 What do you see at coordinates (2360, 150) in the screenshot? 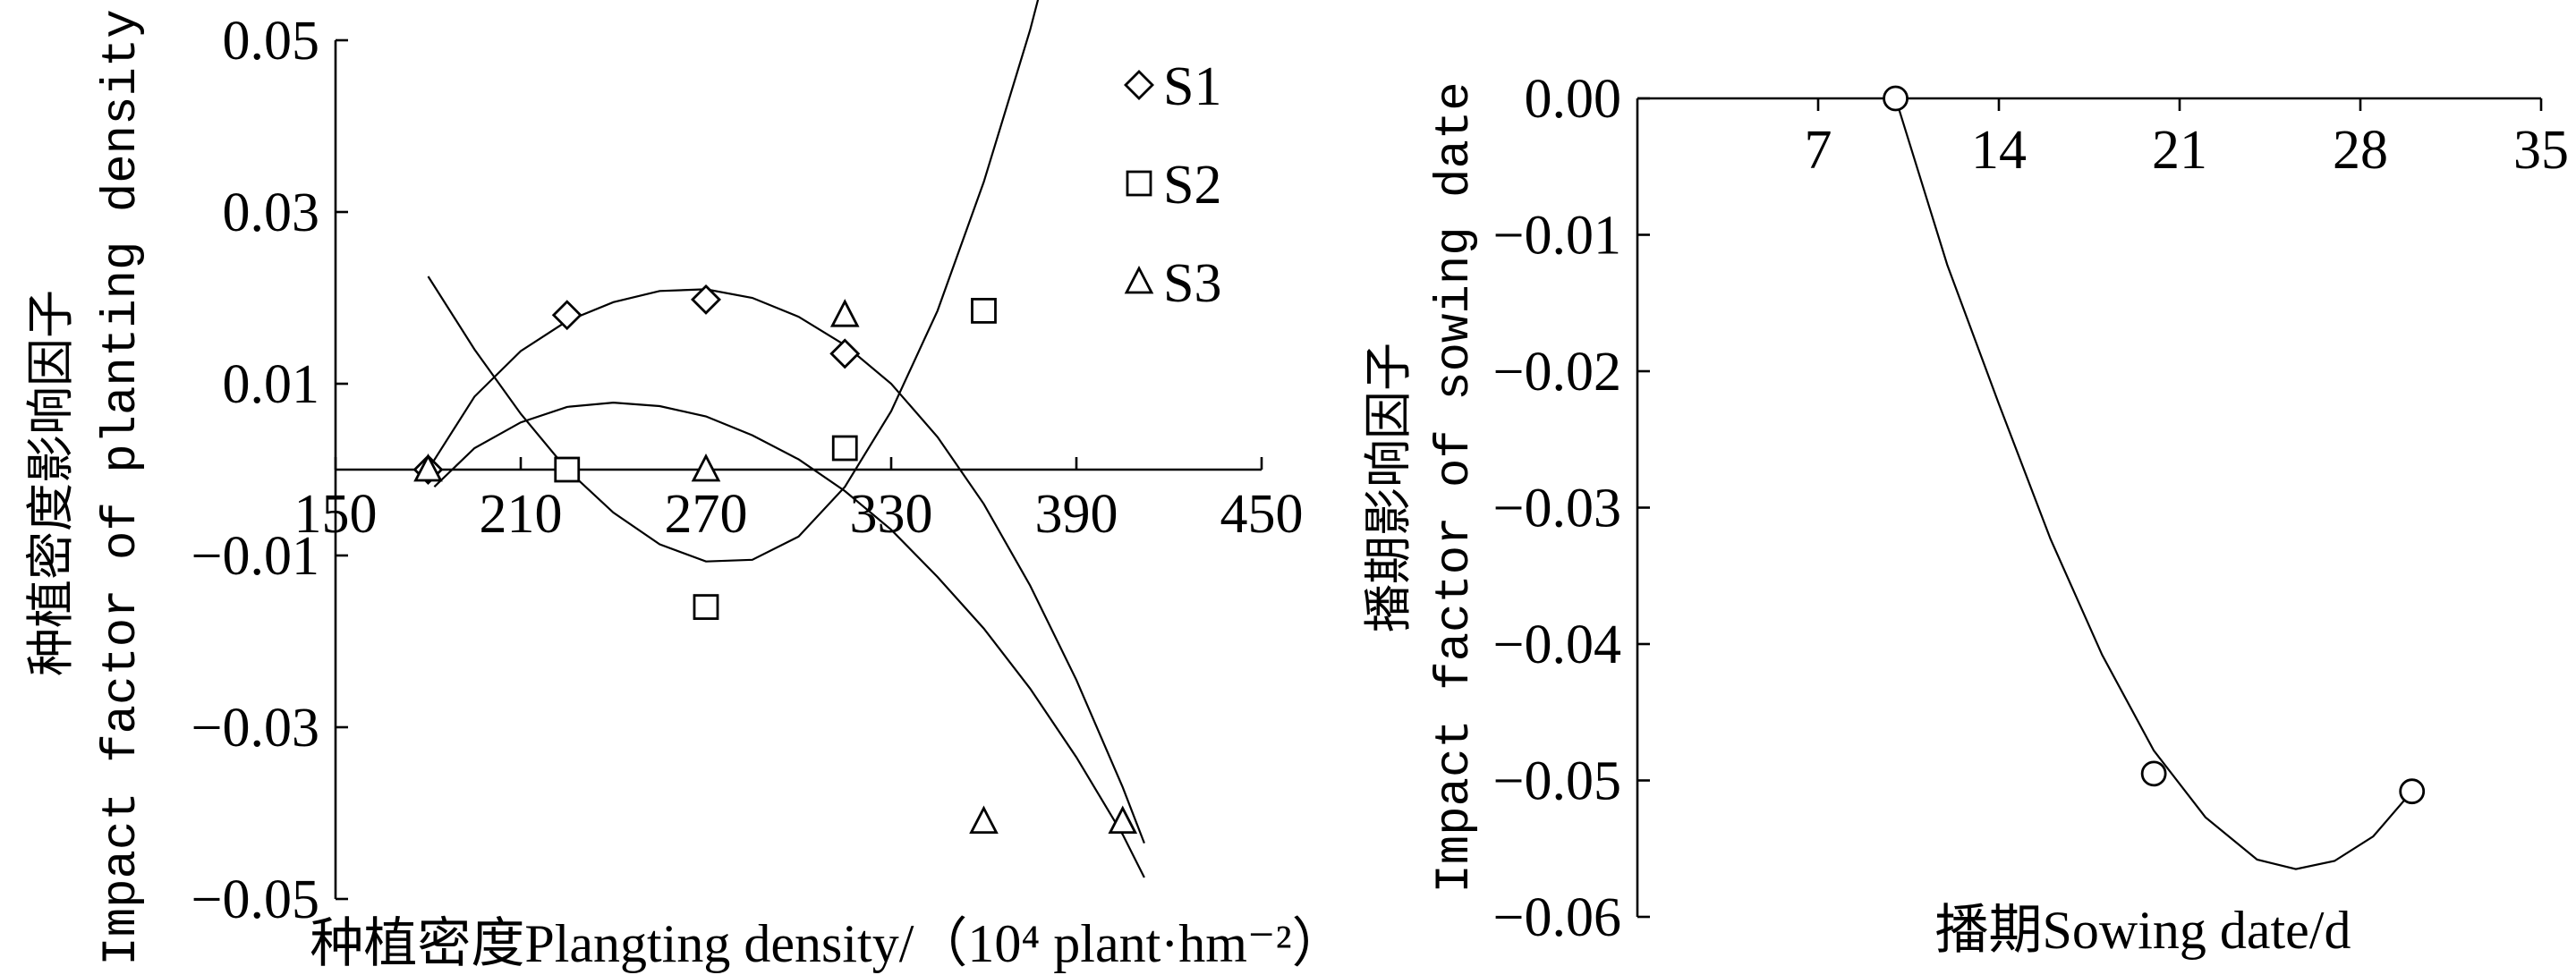
I see `right-x-tick-label: 28` at bounding box center [2360, 150].